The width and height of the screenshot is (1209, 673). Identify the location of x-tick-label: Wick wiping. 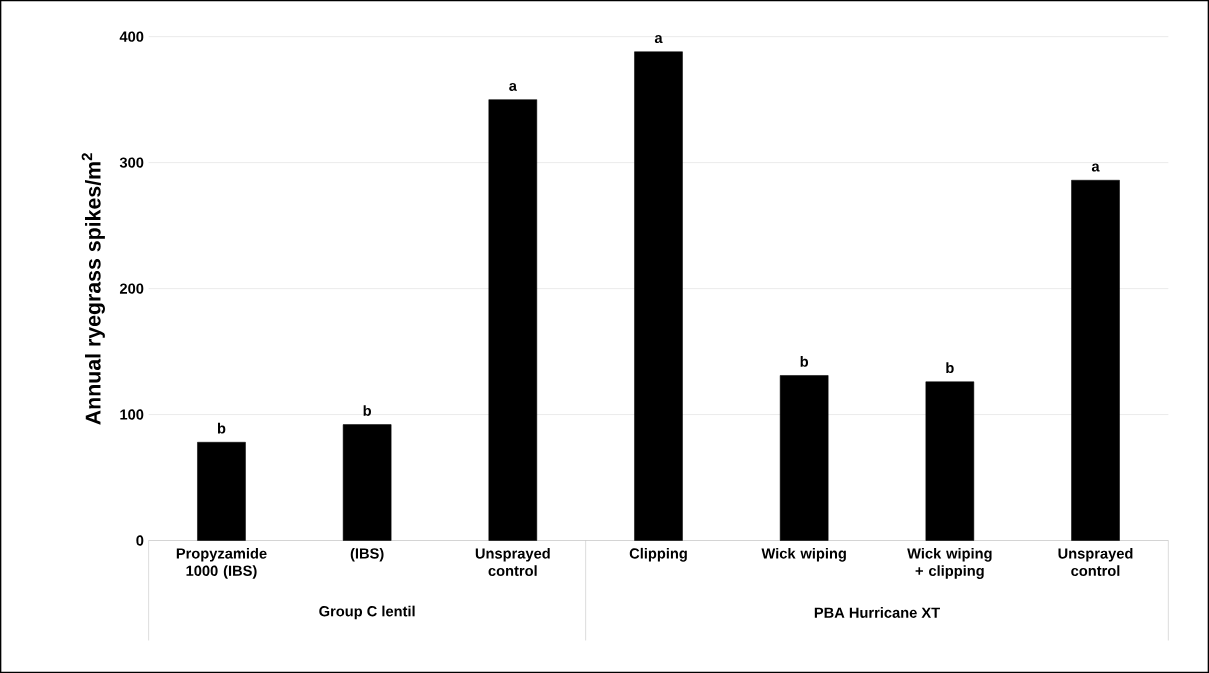
(803, 554).